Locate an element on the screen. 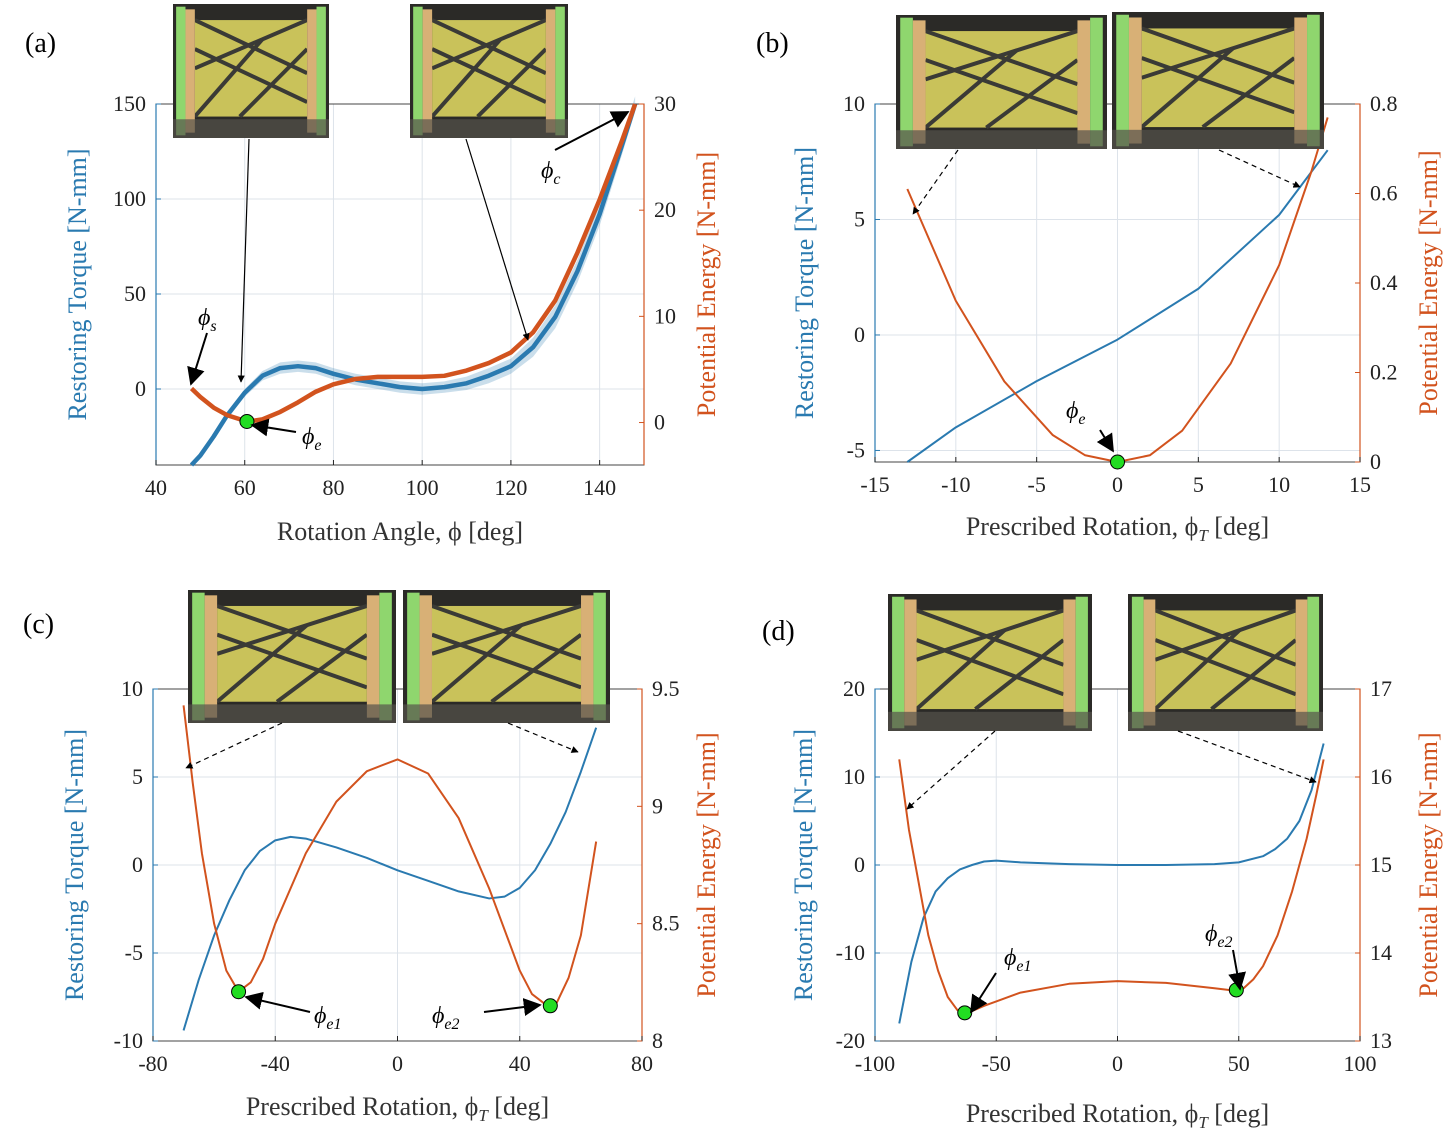  x-tick-label: -80 is located at coordinates (152, 1063).